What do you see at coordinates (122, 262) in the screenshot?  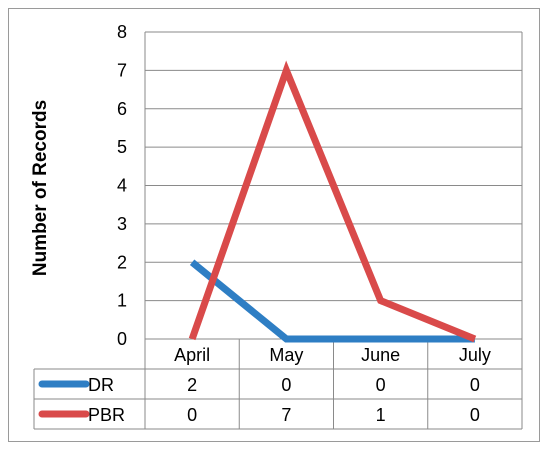 I see `y-tick-label: 2` at bounding box center [122, 262].